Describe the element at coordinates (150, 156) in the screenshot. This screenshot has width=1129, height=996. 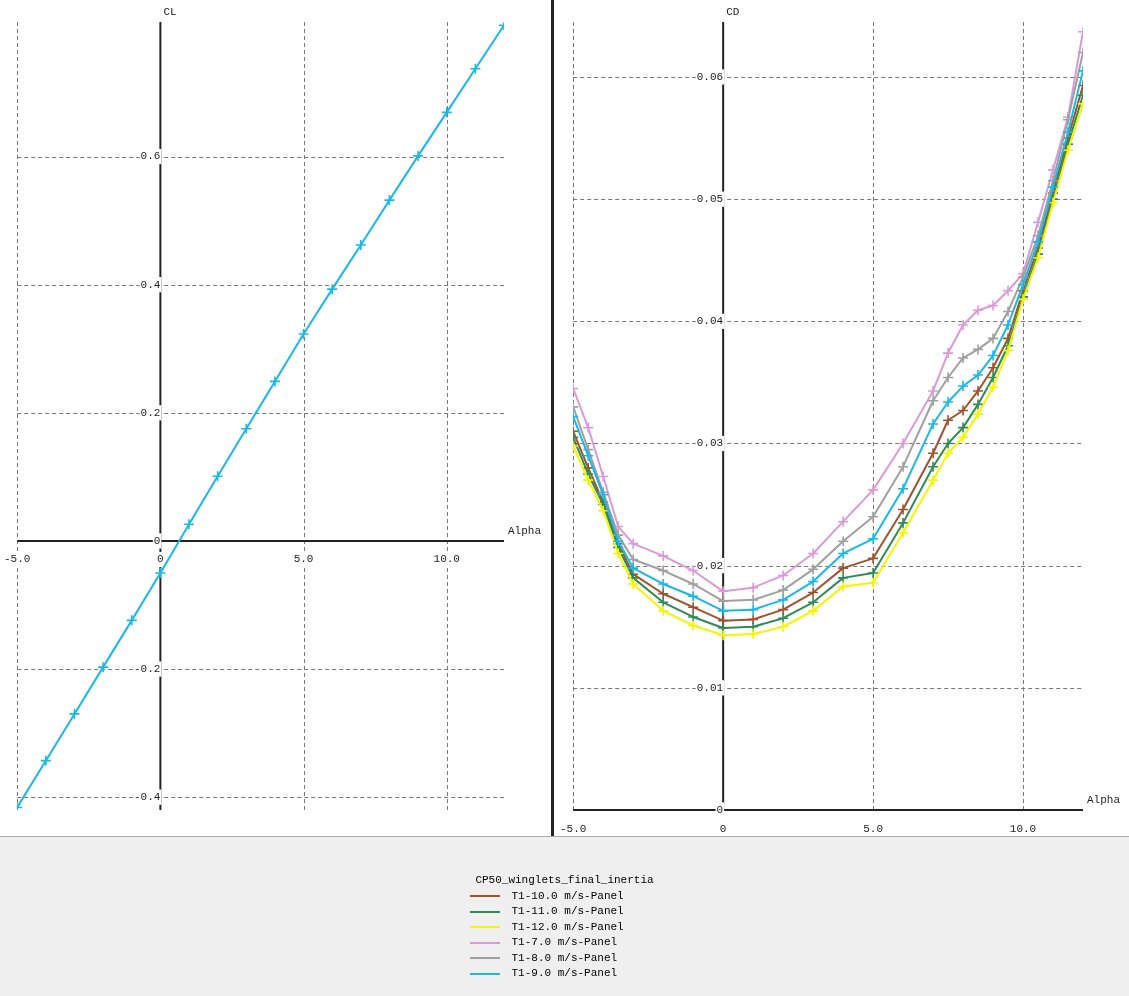
I see `y-tick-label: 0.6` at that location.